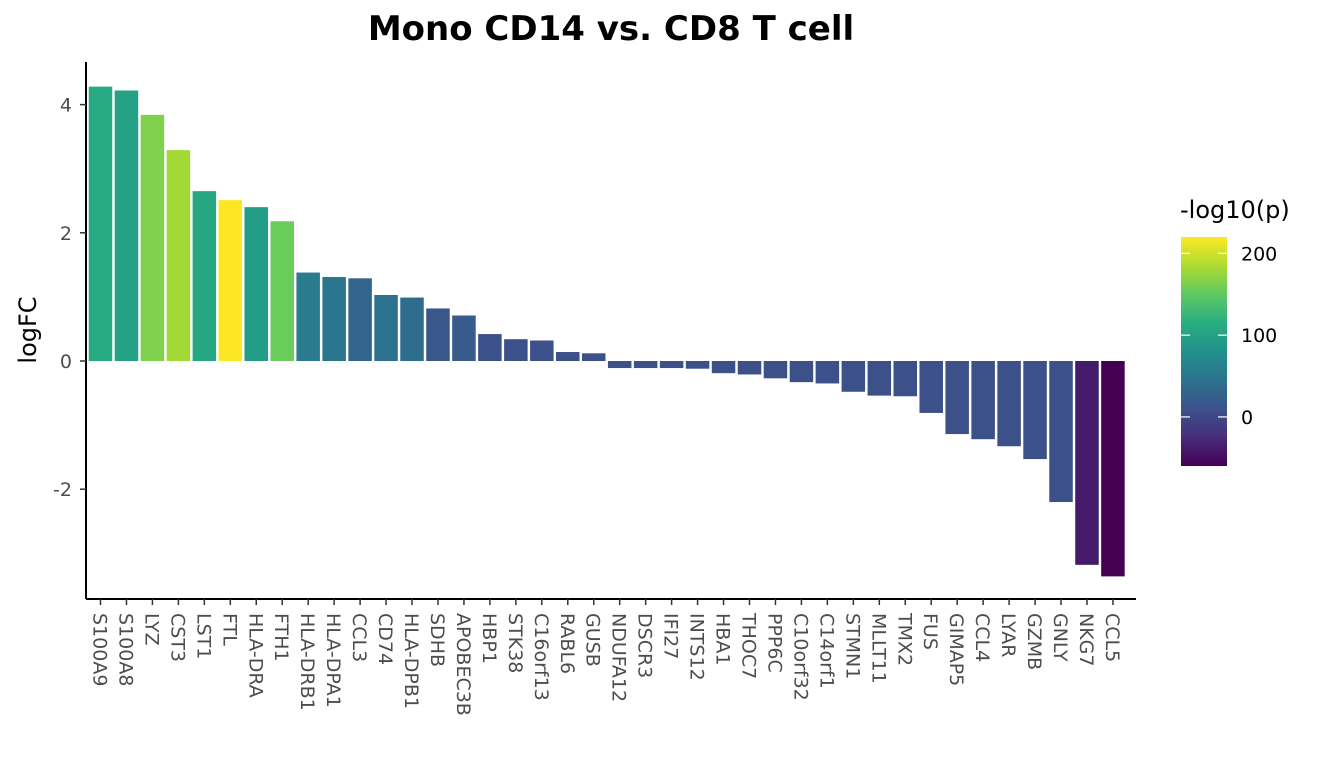  What do you see at coordinates (723, 639) in the screenshot?
I see `x-tick-label-hba1: HBA1` at bounding box center [723, 639].